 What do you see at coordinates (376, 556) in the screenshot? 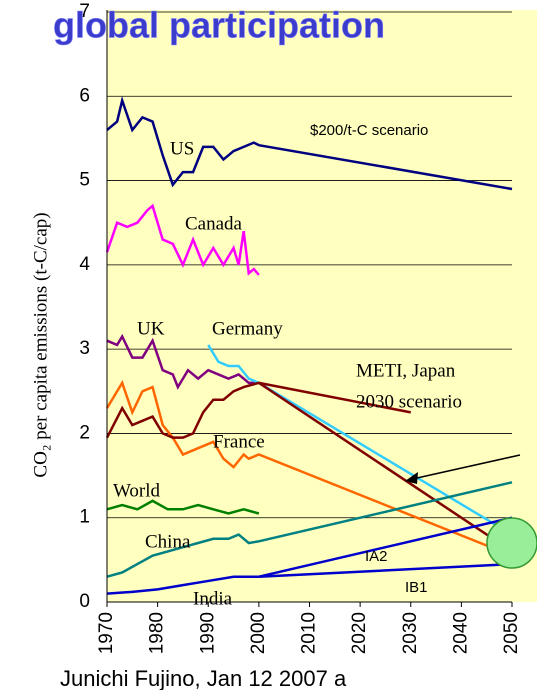
I see `series-label: IA2` at bounding box center [376, 556].